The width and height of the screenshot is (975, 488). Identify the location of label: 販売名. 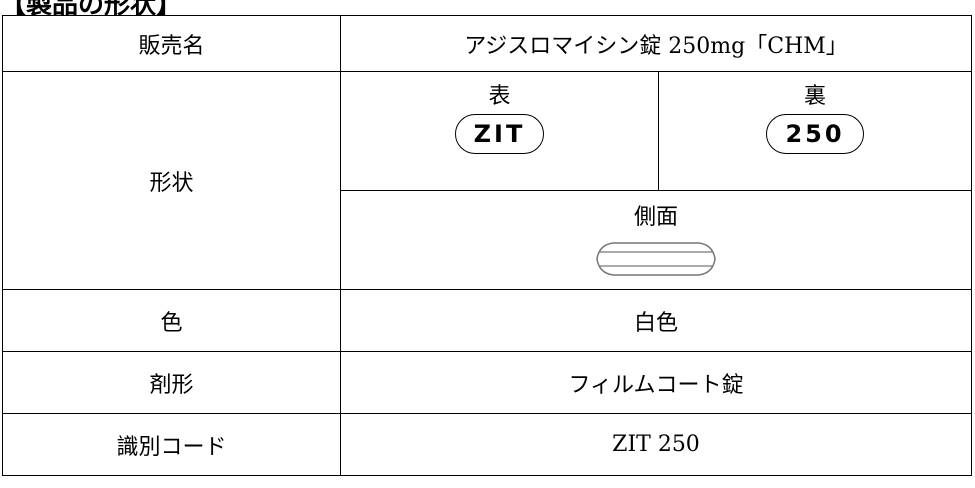
(171, 46).